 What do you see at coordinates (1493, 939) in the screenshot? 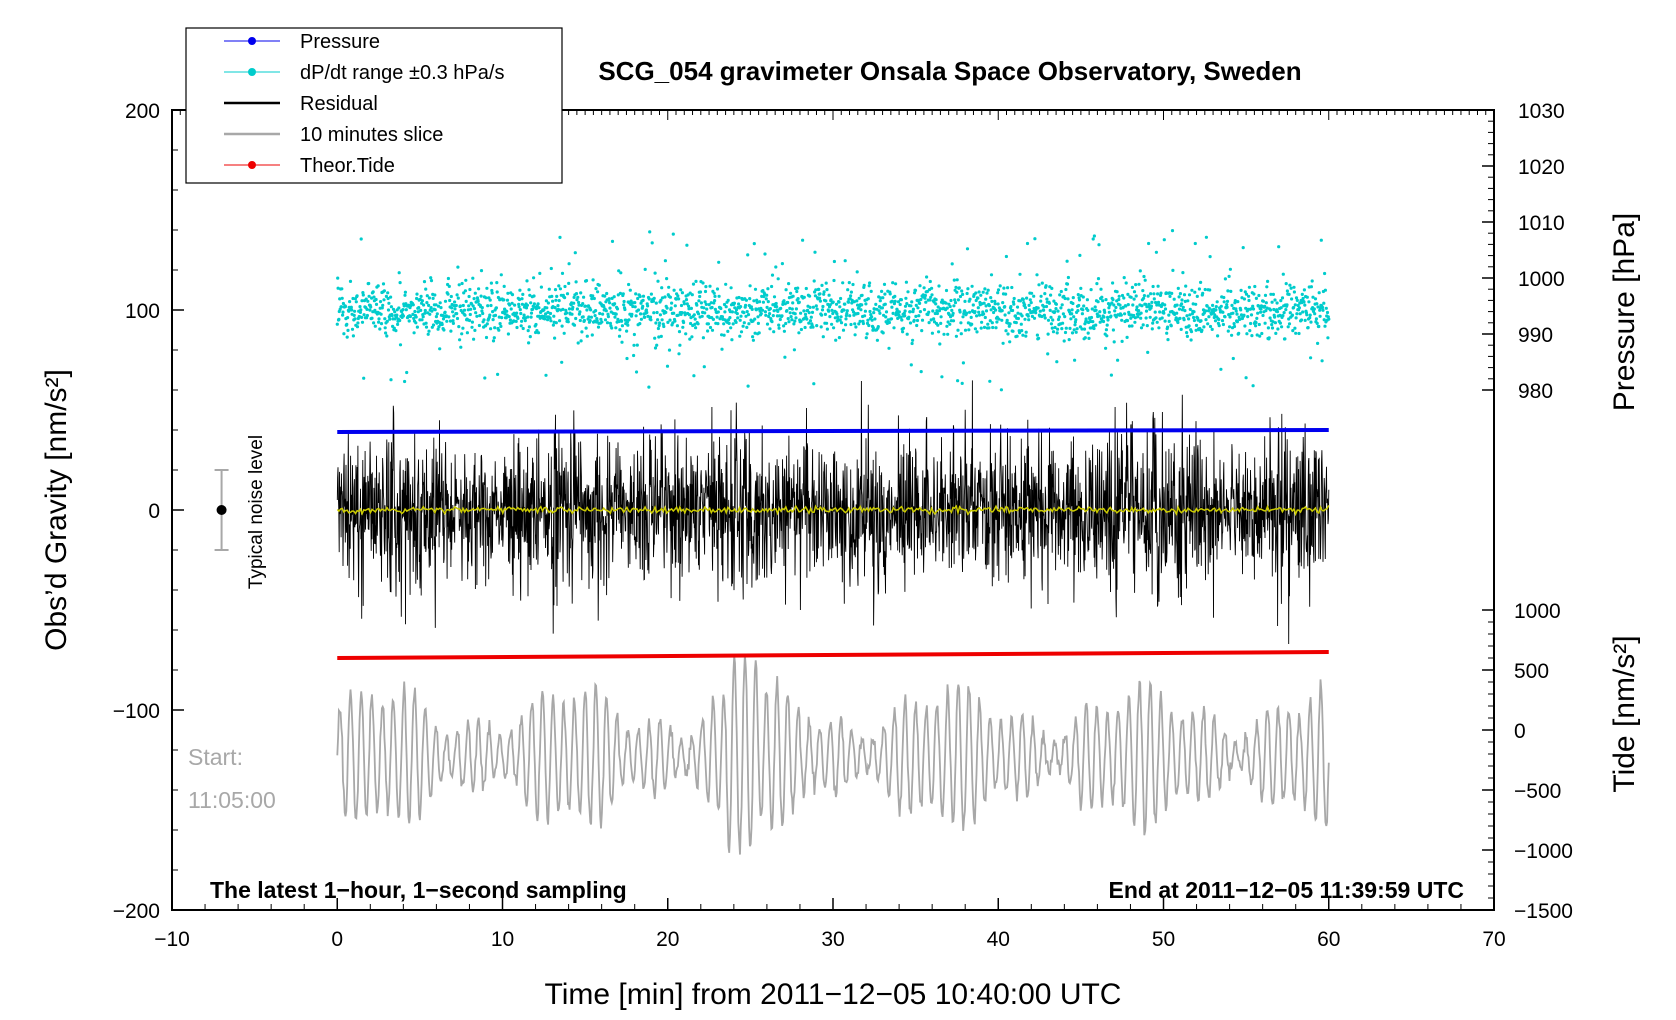
I see `x-tick-label: 70` at bounding box center [1493, 939].